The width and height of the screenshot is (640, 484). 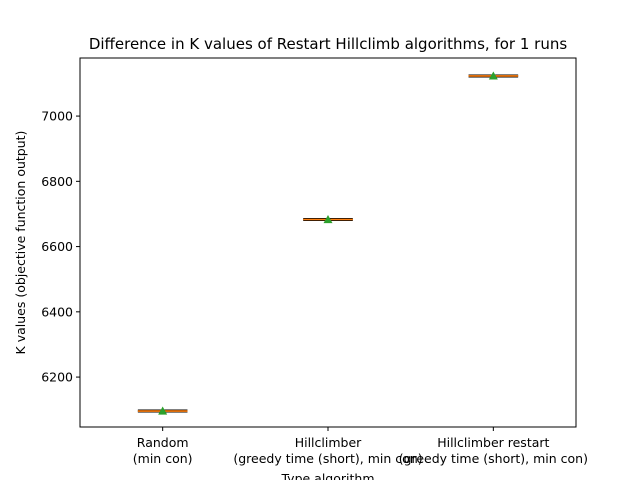 What do you see at coordinates (493, 442) in the screenshot?
I see `x-tick-label-line: Hillclimber restart` at bounding box center [493, 442].